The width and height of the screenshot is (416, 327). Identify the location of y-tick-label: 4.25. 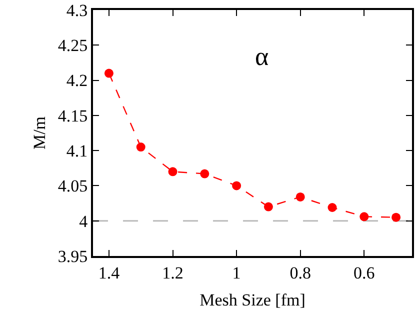
(73, 46).